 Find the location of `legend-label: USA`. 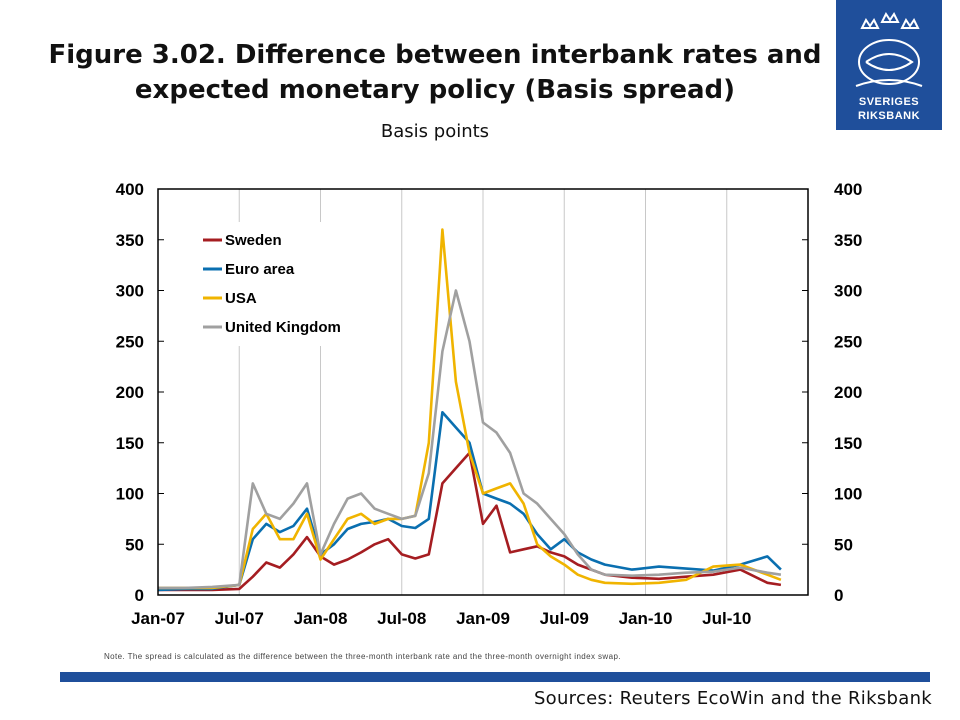

legend-label: USA is located at coordinates (241, 298).